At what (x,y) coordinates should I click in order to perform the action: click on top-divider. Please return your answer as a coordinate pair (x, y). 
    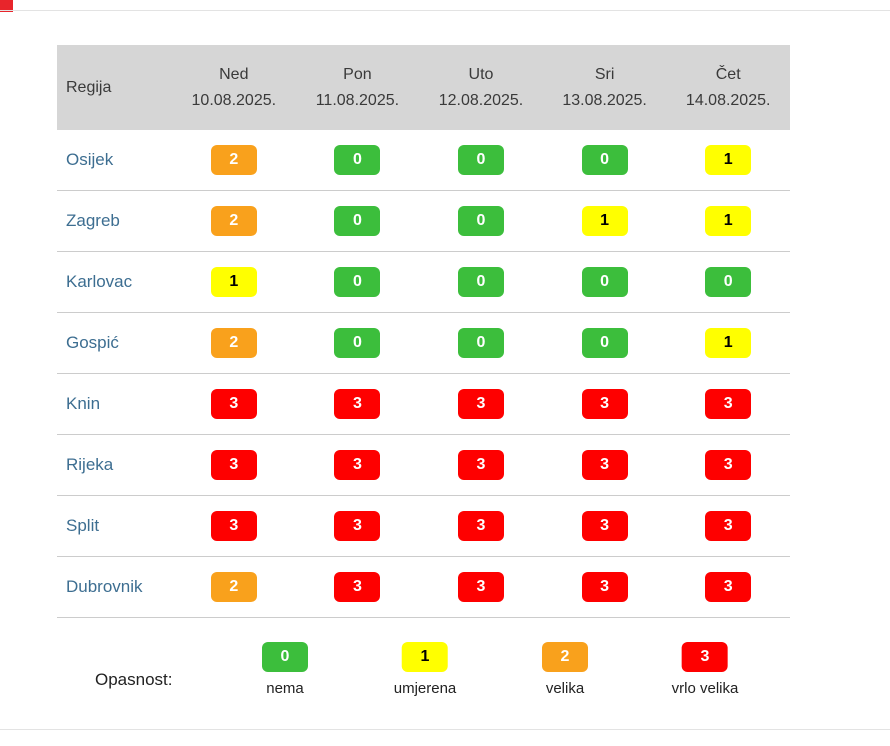
    Looking at the image, I should click on (445, 10).